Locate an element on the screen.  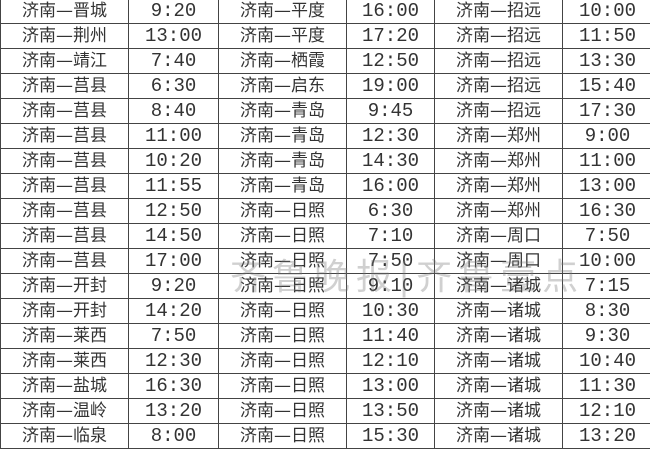
table-row: 济南—莒县 17:00 济南—日照 7:50 济南—周口 10:00 is located at coordinates (325, 261).